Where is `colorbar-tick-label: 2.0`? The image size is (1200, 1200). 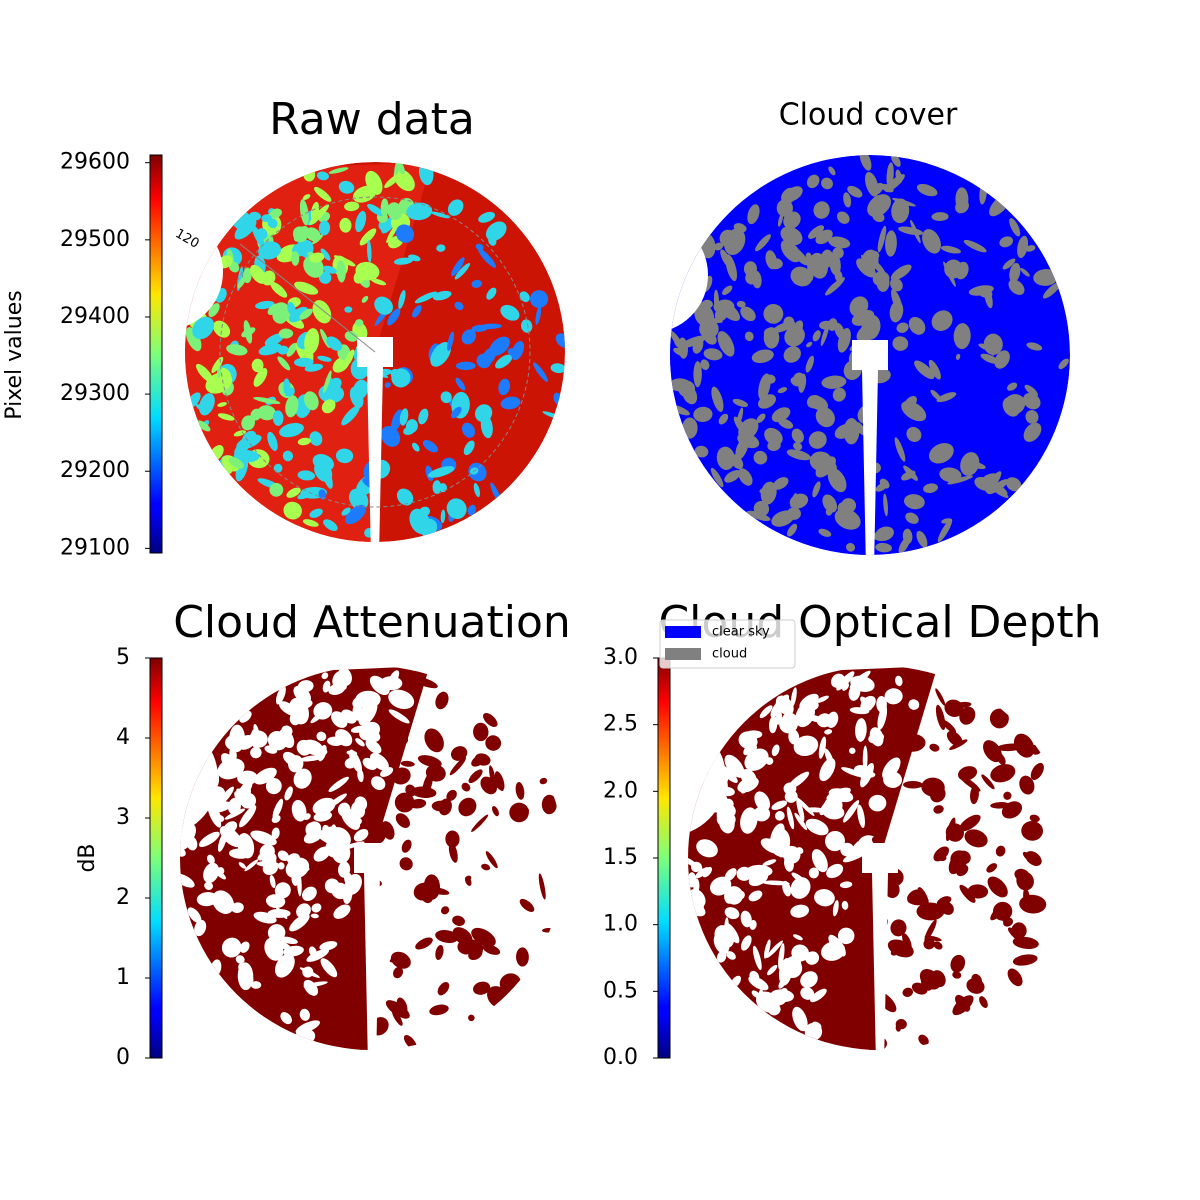
colorbar-tick-label: 2.0 is located at coordinates (620, 790).